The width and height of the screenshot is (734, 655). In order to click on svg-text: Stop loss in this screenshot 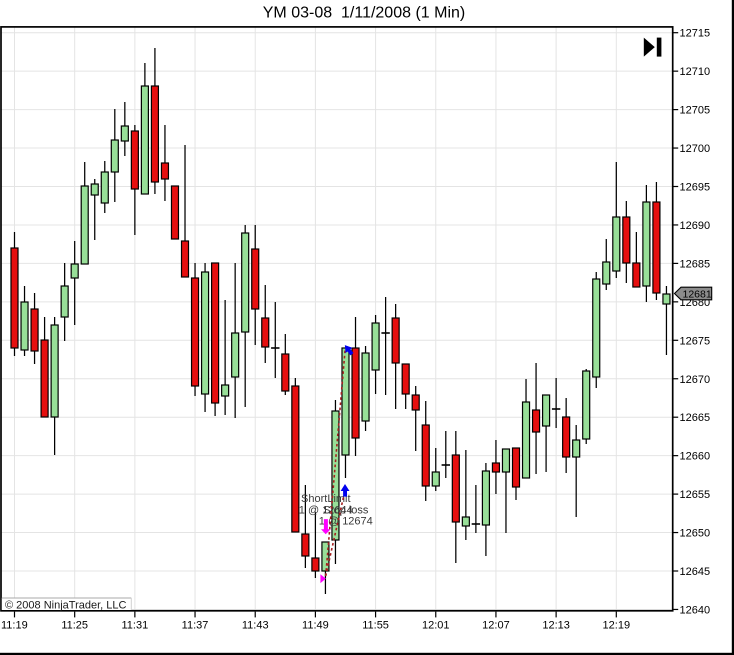, I will do `click(346, 510)`.